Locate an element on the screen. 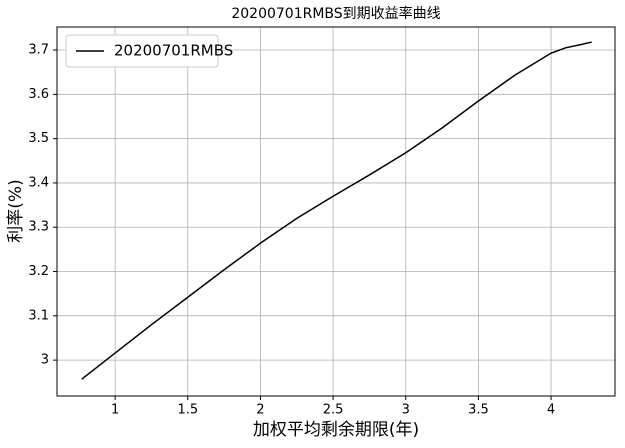 The height and width of the screenshot is (448, 625). y-tick-label: 3.6 is located at coordinates (38, 94).